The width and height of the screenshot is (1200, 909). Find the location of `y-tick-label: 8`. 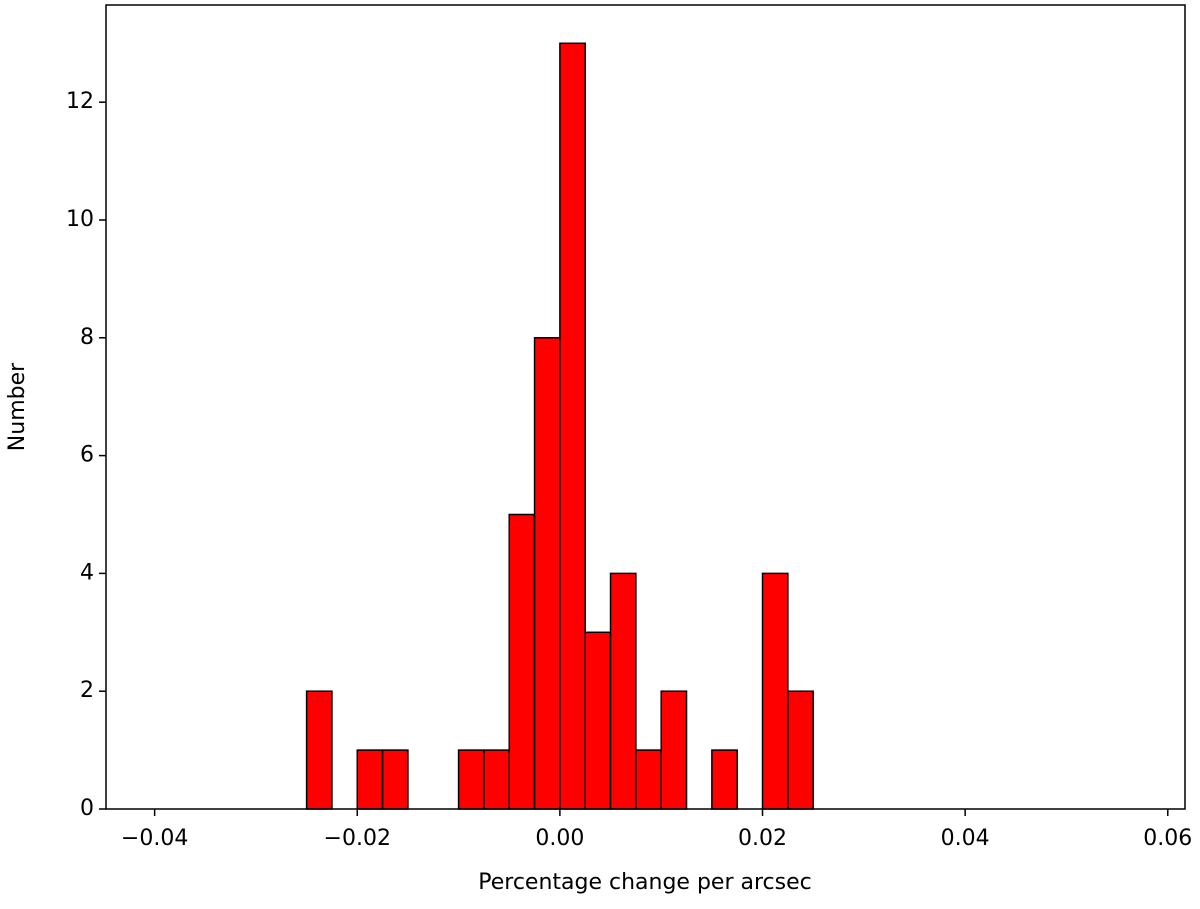

y-tick-label: 8 is located at coordinates (87, 337).